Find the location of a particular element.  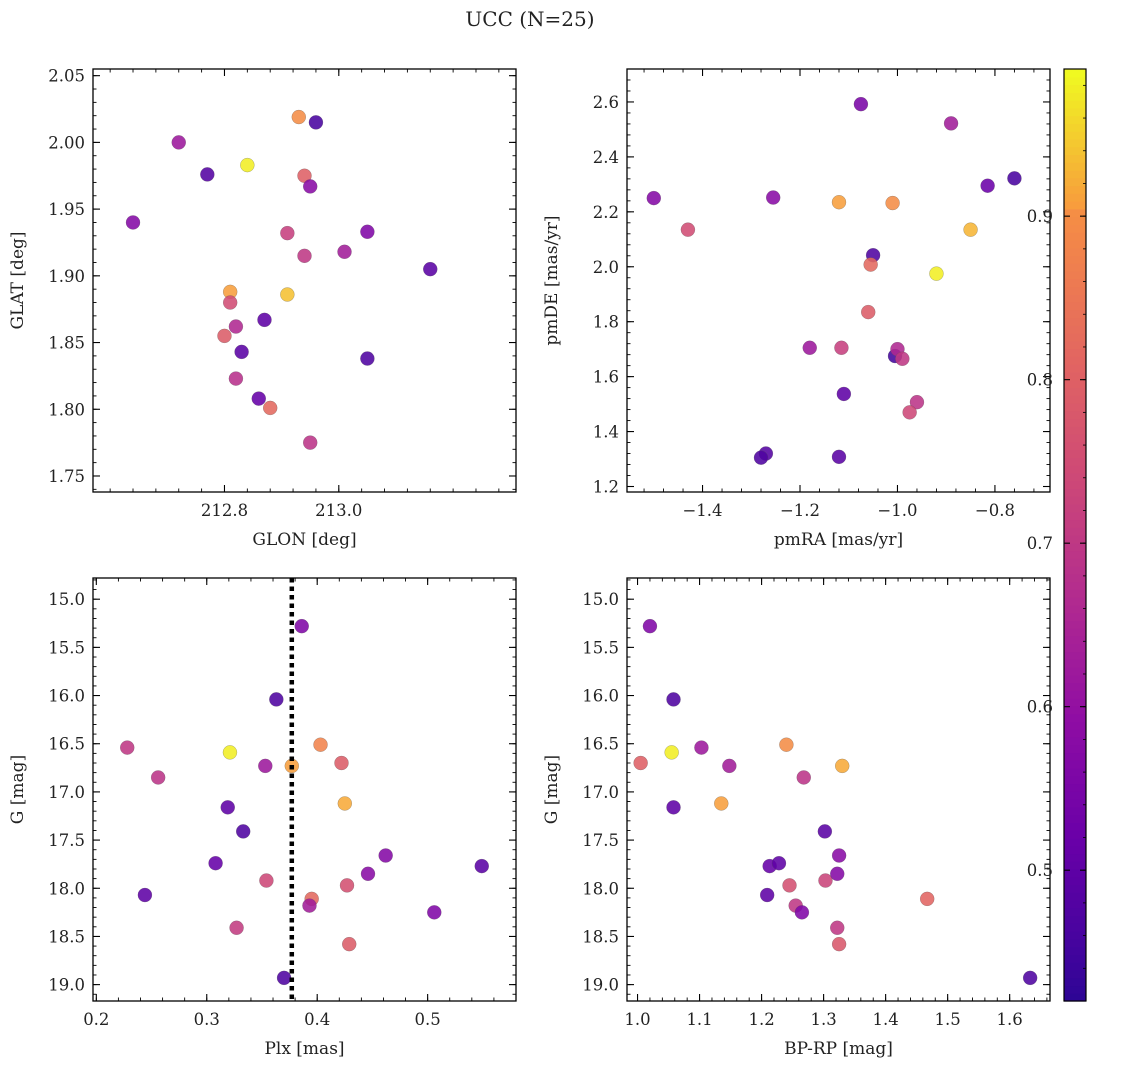

y-tick-label: 1.90 is located at coordinates (66, 276).